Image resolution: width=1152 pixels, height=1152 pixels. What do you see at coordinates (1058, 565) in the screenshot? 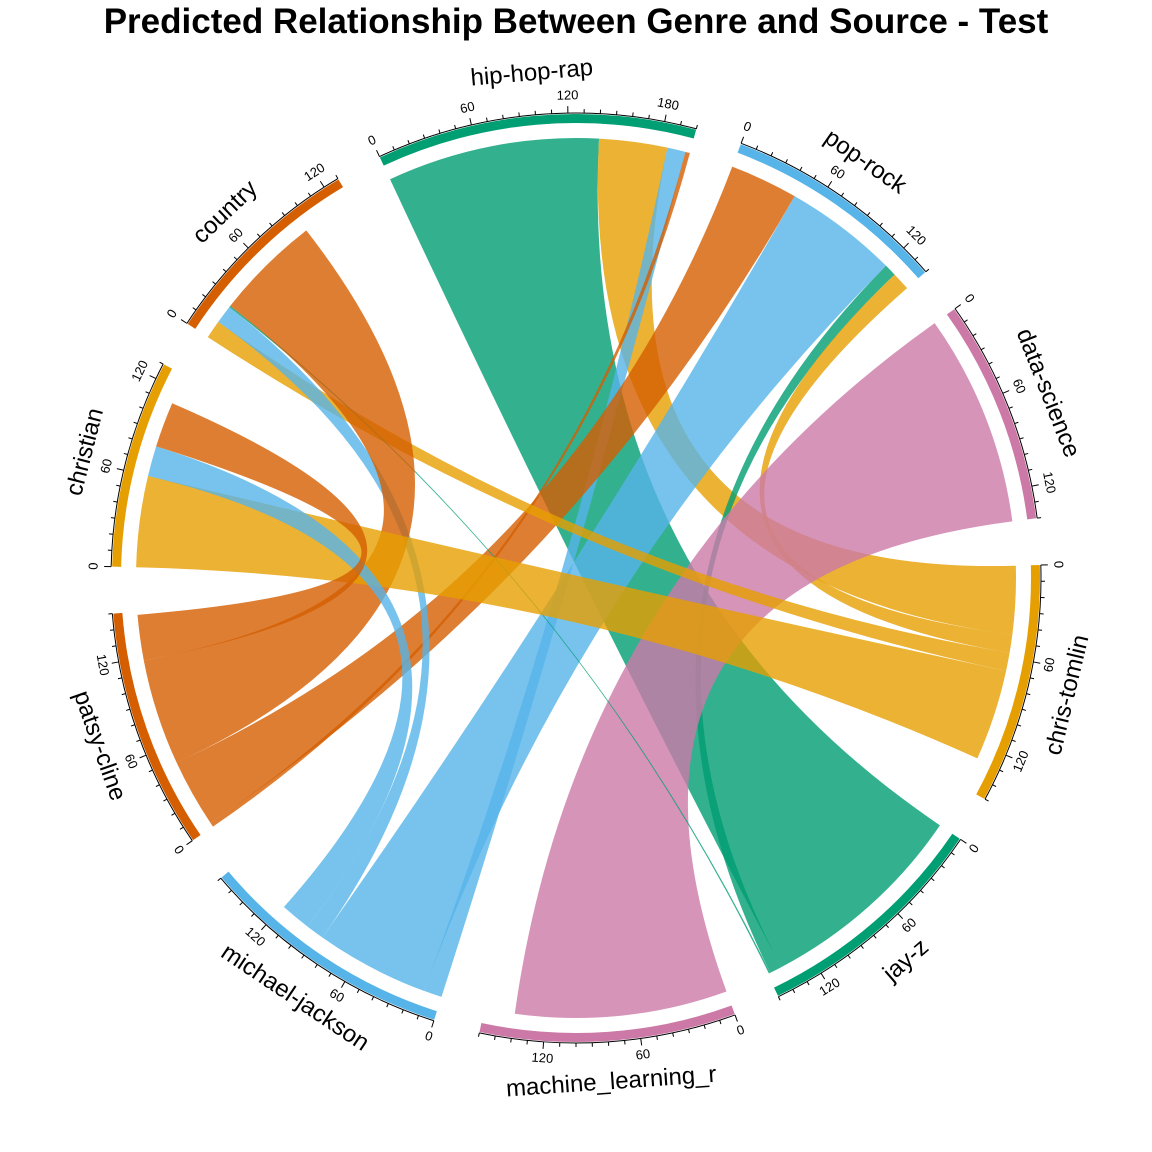
I see `tick-label-chris-tomlin-0: 0` at bounding box center [1058, 565].